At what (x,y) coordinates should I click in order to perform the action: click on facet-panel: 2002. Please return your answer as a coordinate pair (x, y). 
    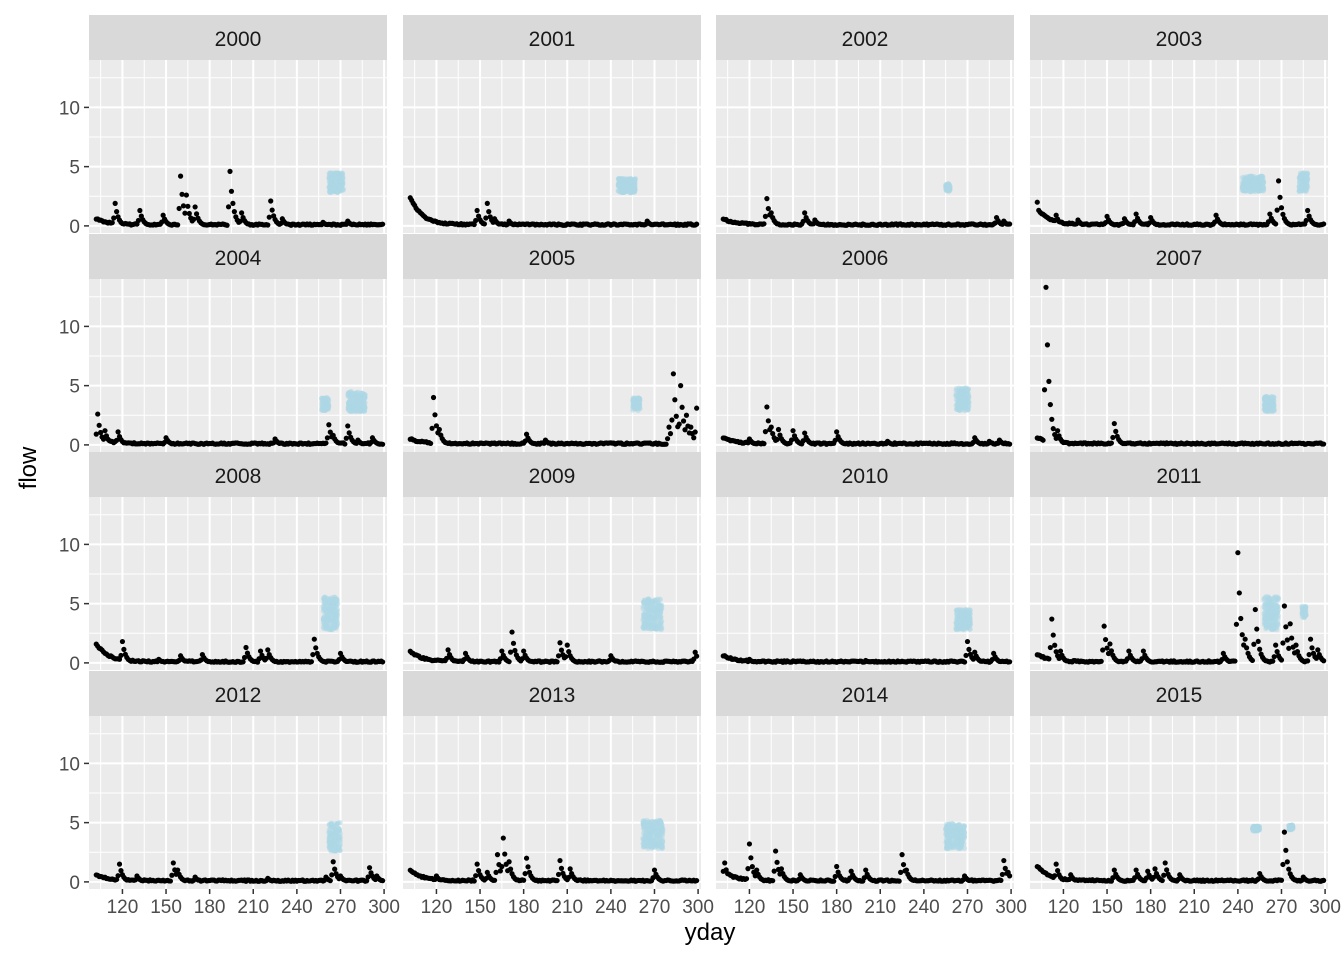
    Looking at the image, I should click on (865, 124).